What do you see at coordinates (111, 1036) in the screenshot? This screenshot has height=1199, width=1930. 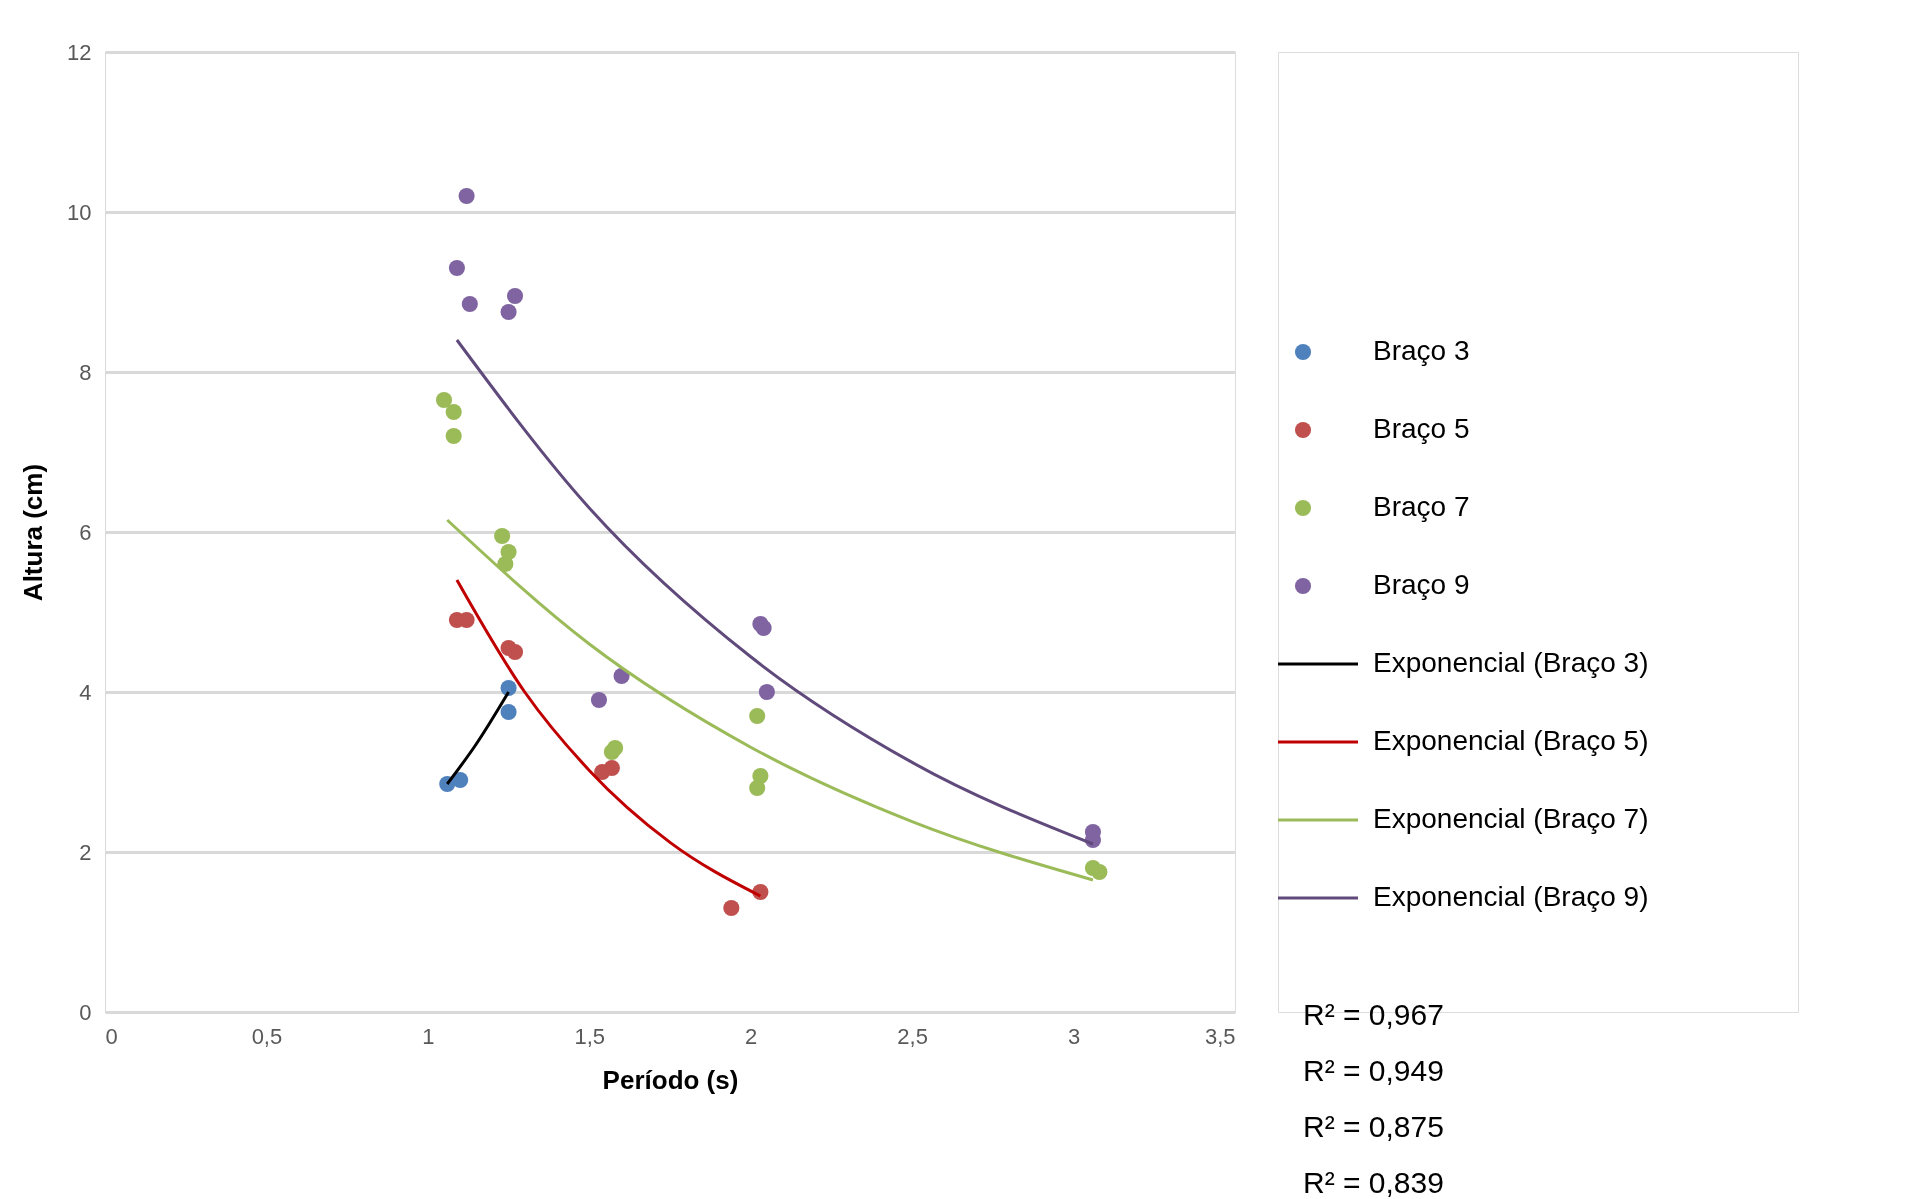 I see `x-tick-label: 0` at bounding box center [111, 1036].